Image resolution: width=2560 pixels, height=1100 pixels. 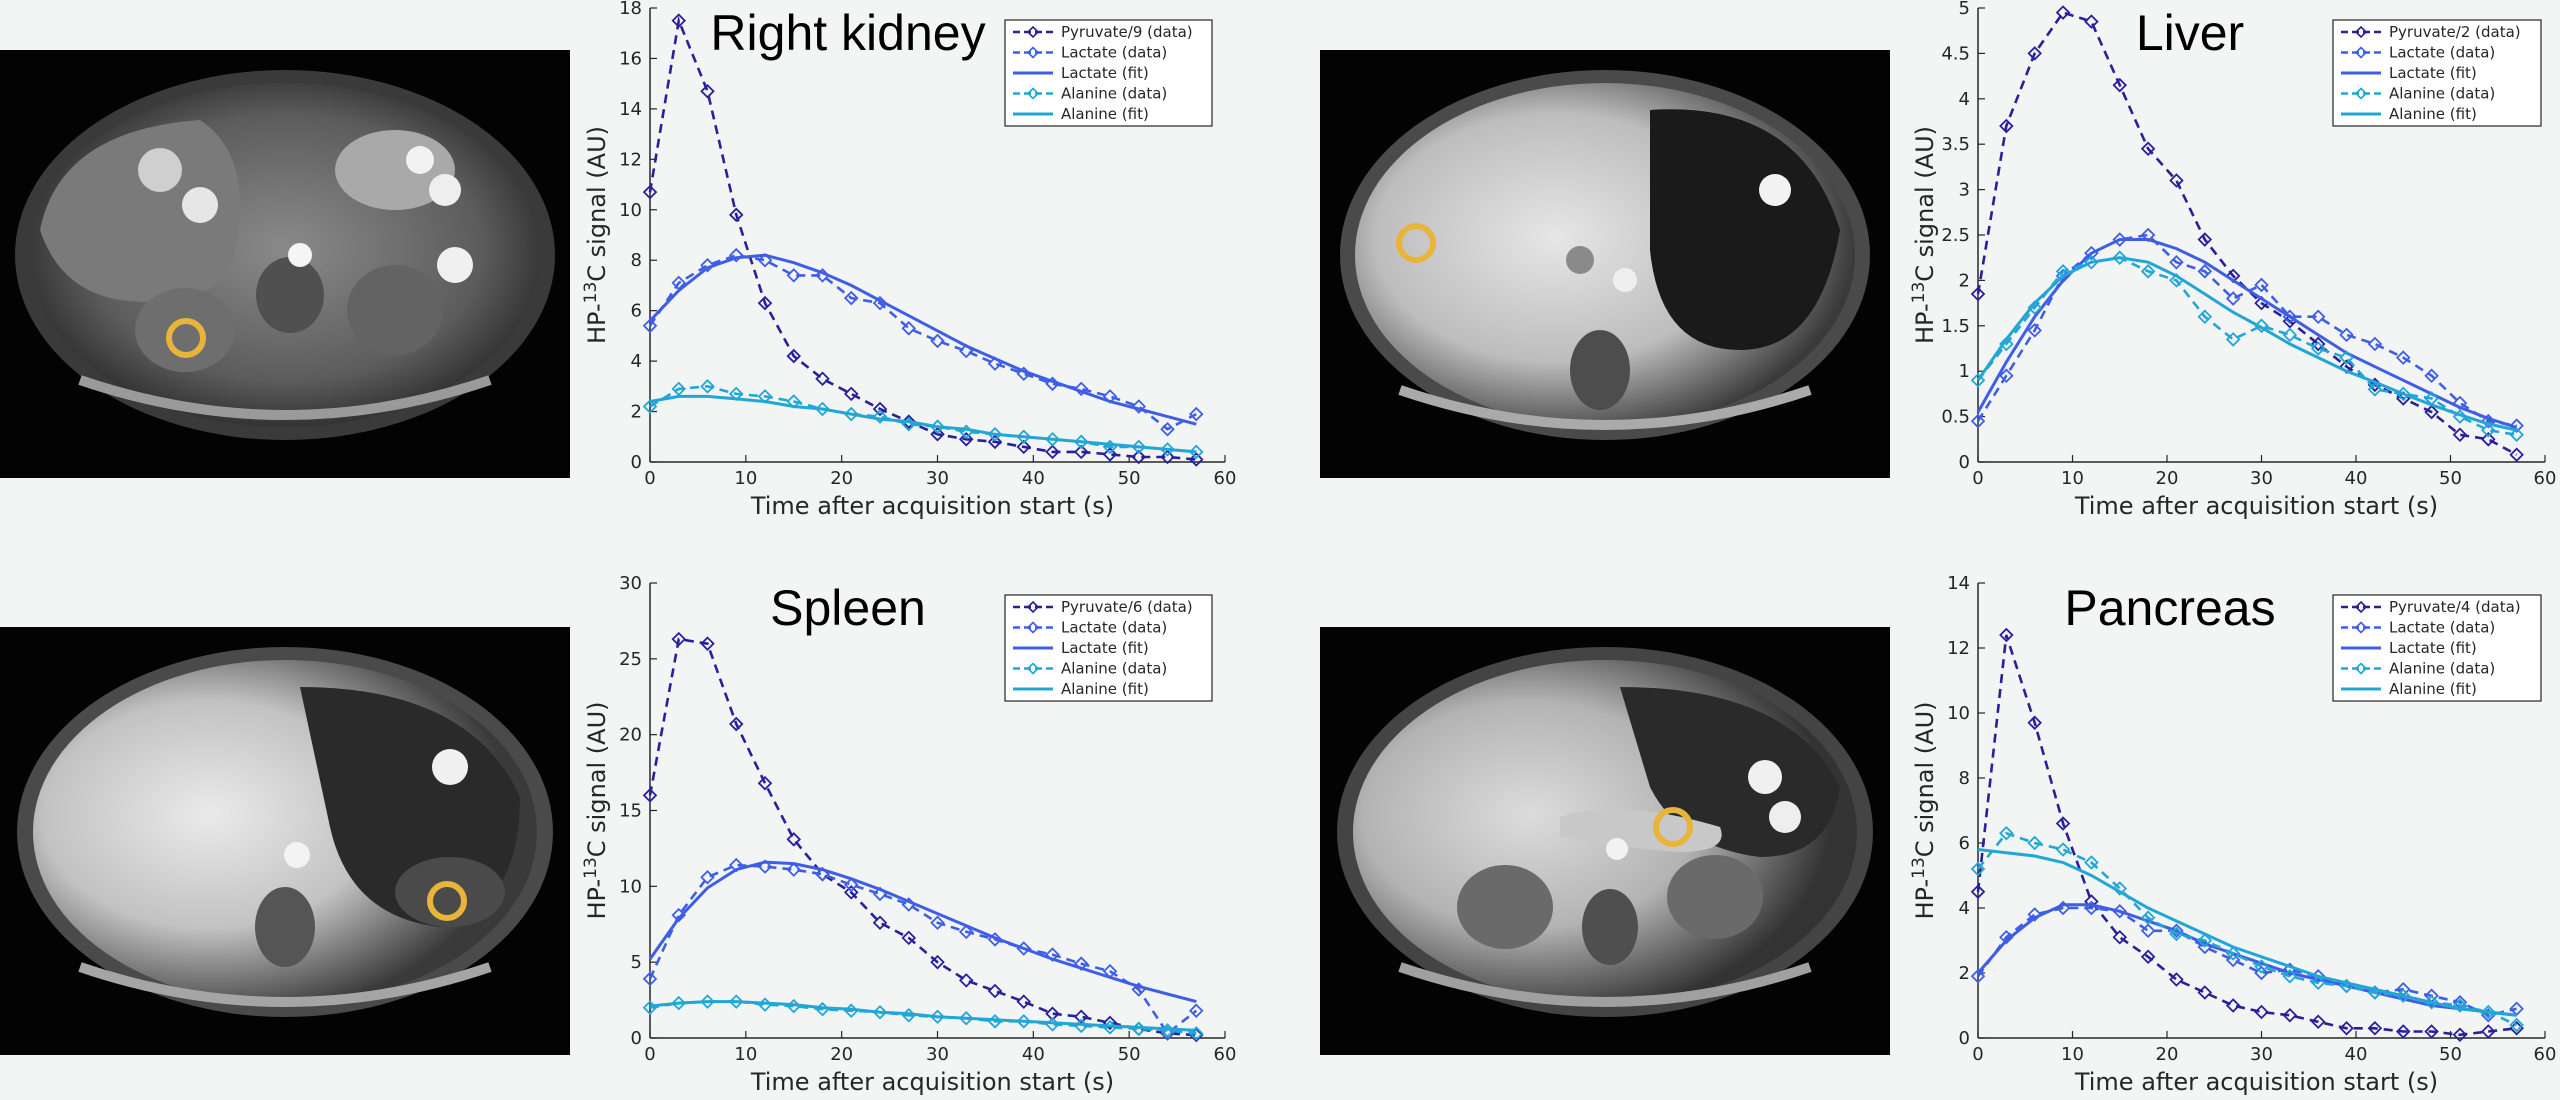 I want to click on y-tick-label: 0.5, so click(x=1955, y=417).